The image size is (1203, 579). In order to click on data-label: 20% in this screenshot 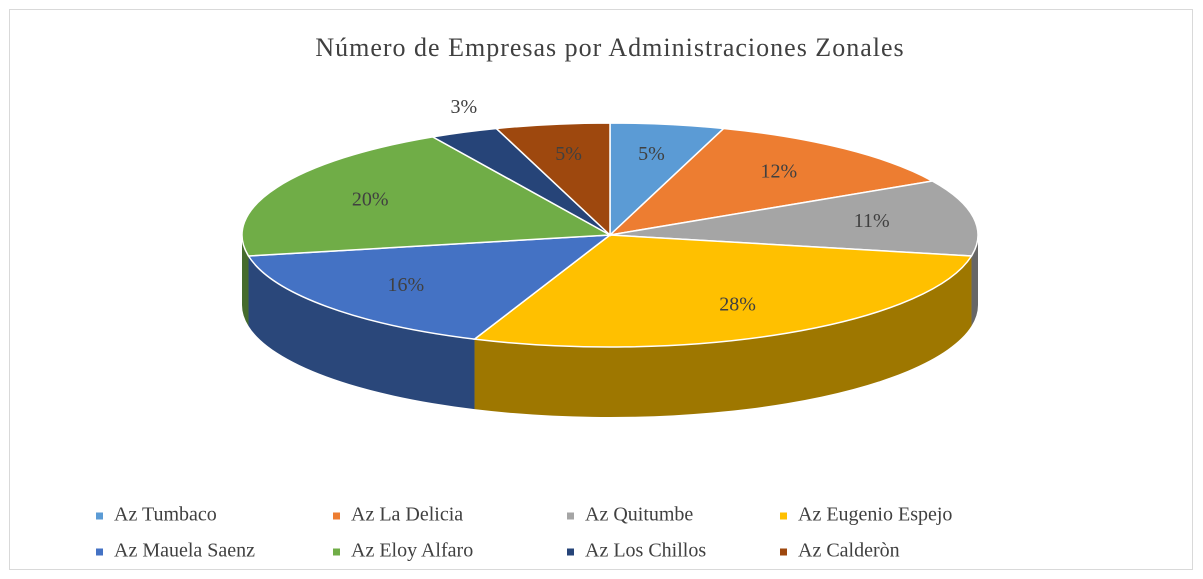, I will do `click(370, 199)`.